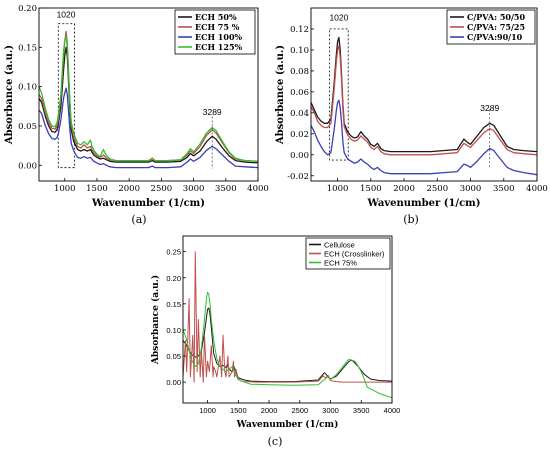  I want to click on series-line-ech-75-, so click(287, 345).